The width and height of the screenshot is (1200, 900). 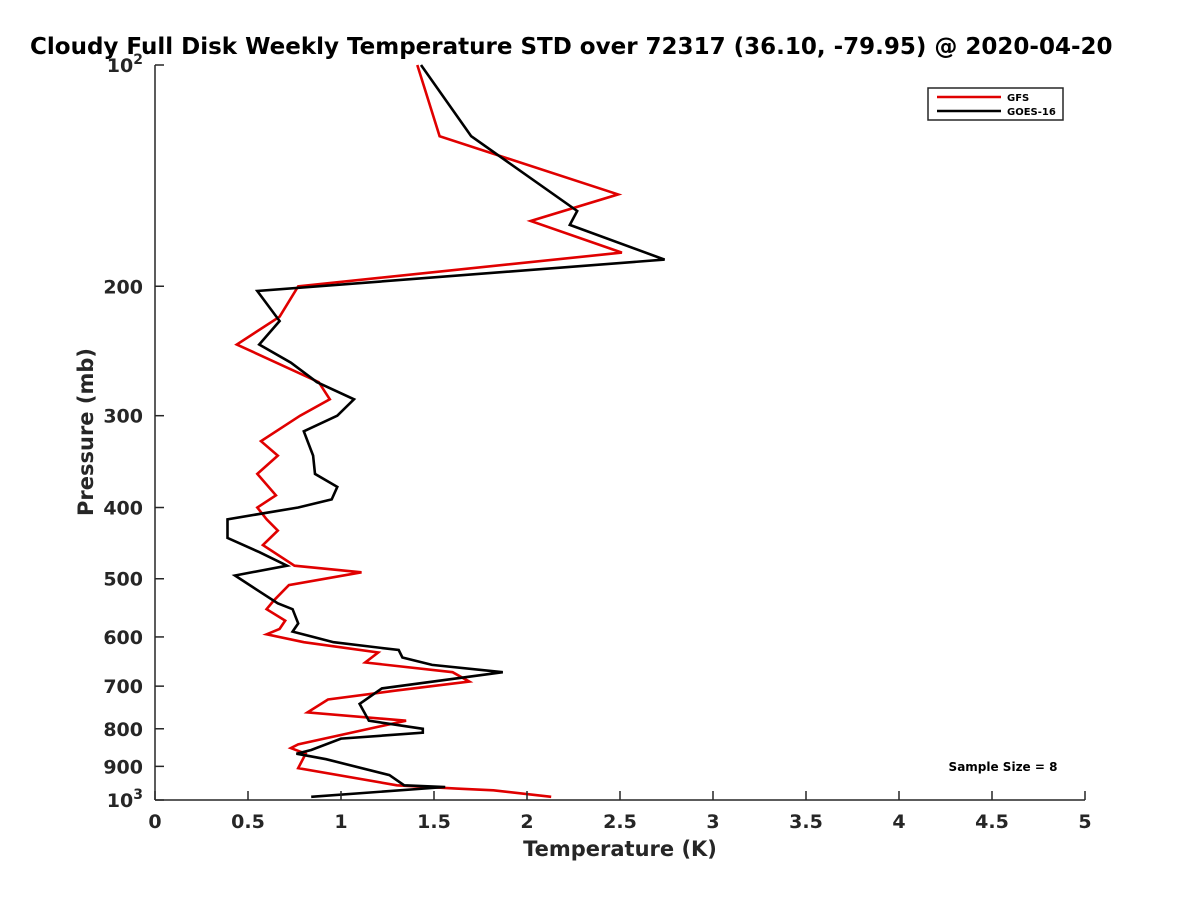 I want to click on legend: GFS GOES-16, so click(x=995, y=104).